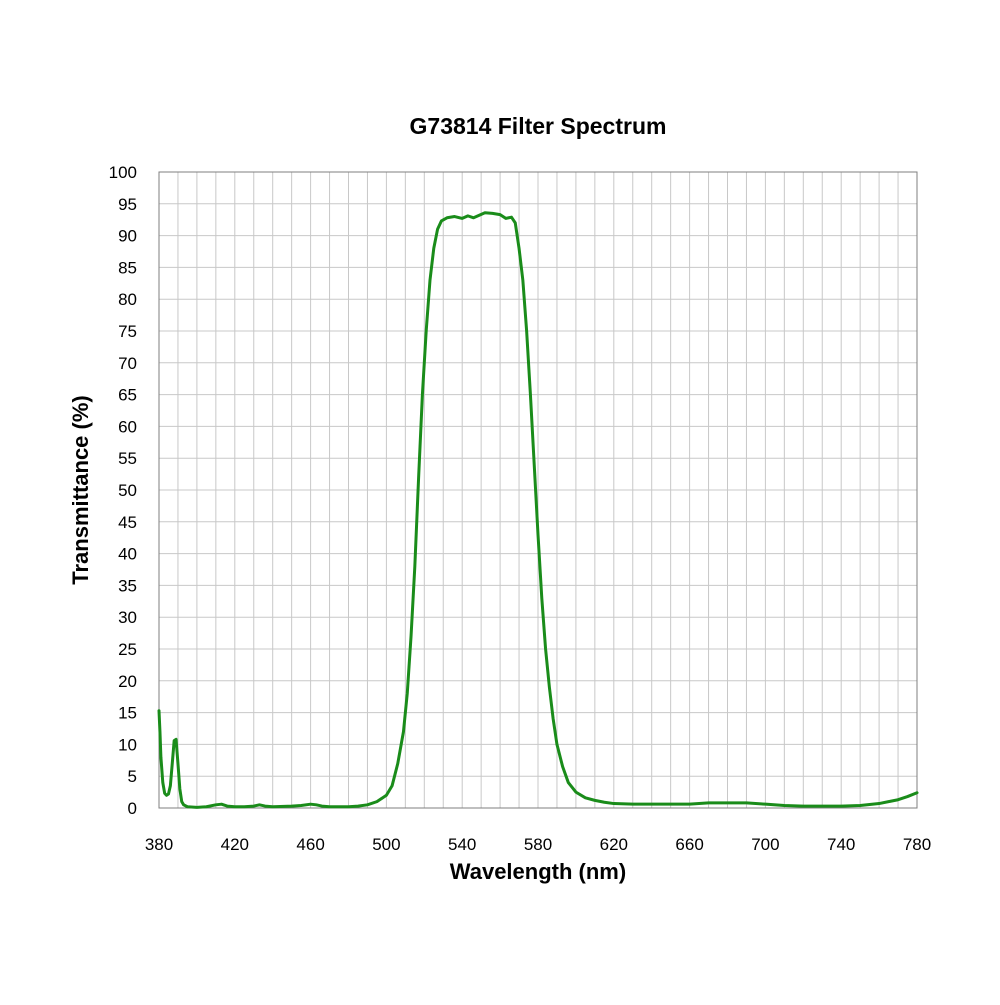 This screenshot has width=1000, height=1005. I want to click on y-tick-label: 100, so click(123, 172).